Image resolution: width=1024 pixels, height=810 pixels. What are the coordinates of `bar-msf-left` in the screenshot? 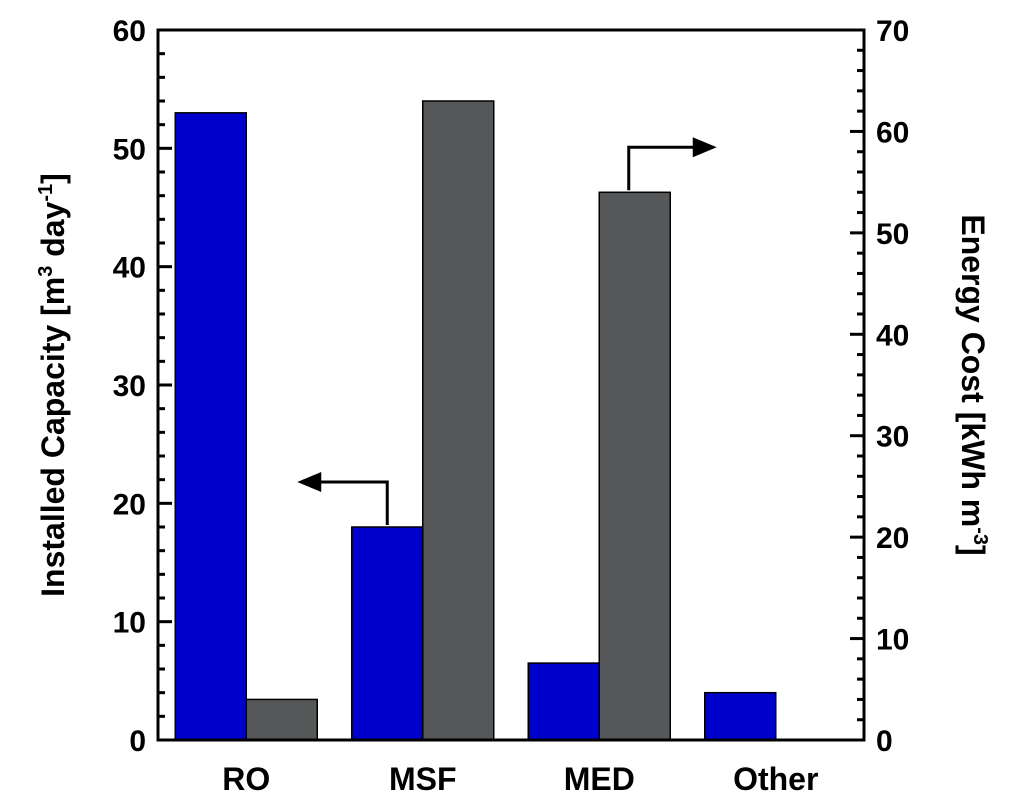 It's located at (387, 633).